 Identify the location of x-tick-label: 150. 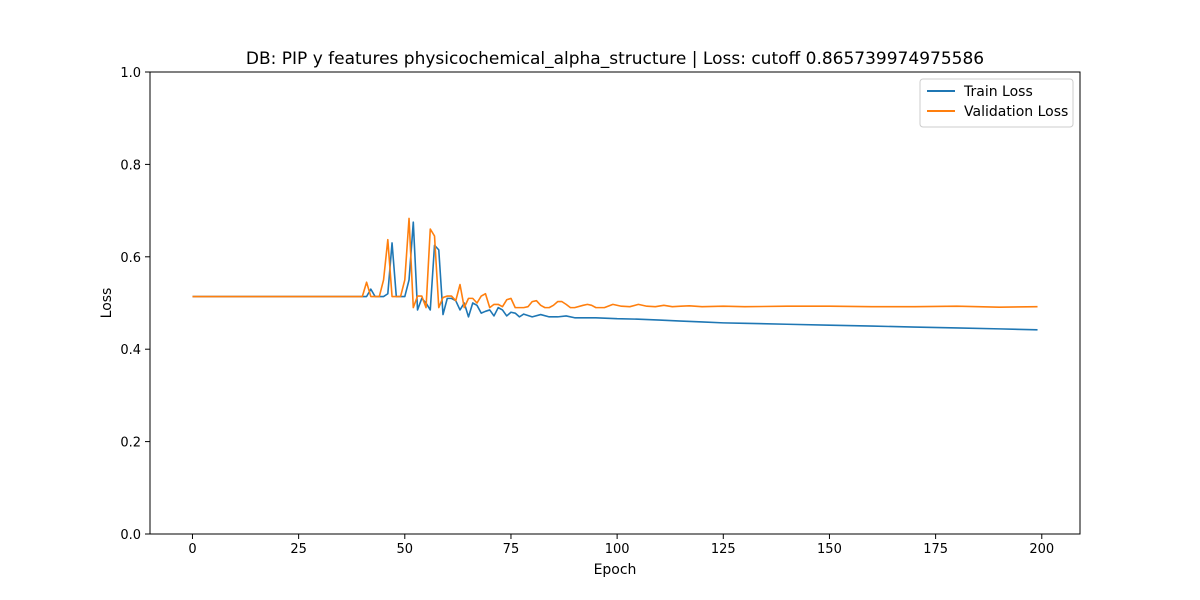
(829, 549).